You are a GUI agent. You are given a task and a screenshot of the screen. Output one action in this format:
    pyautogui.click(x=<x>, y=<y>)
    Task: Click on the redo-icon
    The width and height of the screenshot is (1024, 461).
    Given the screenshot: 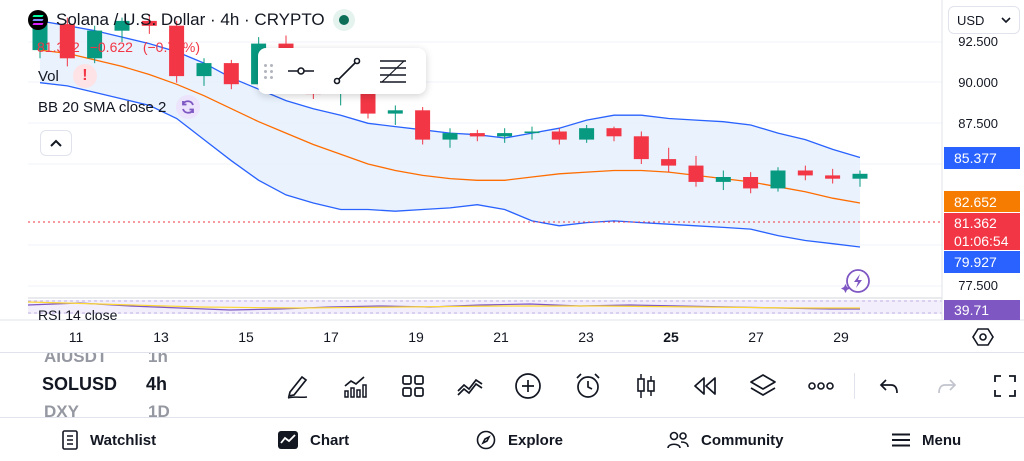 What is the action you would take?
    pyautogui.click(x=947, y=386)
    